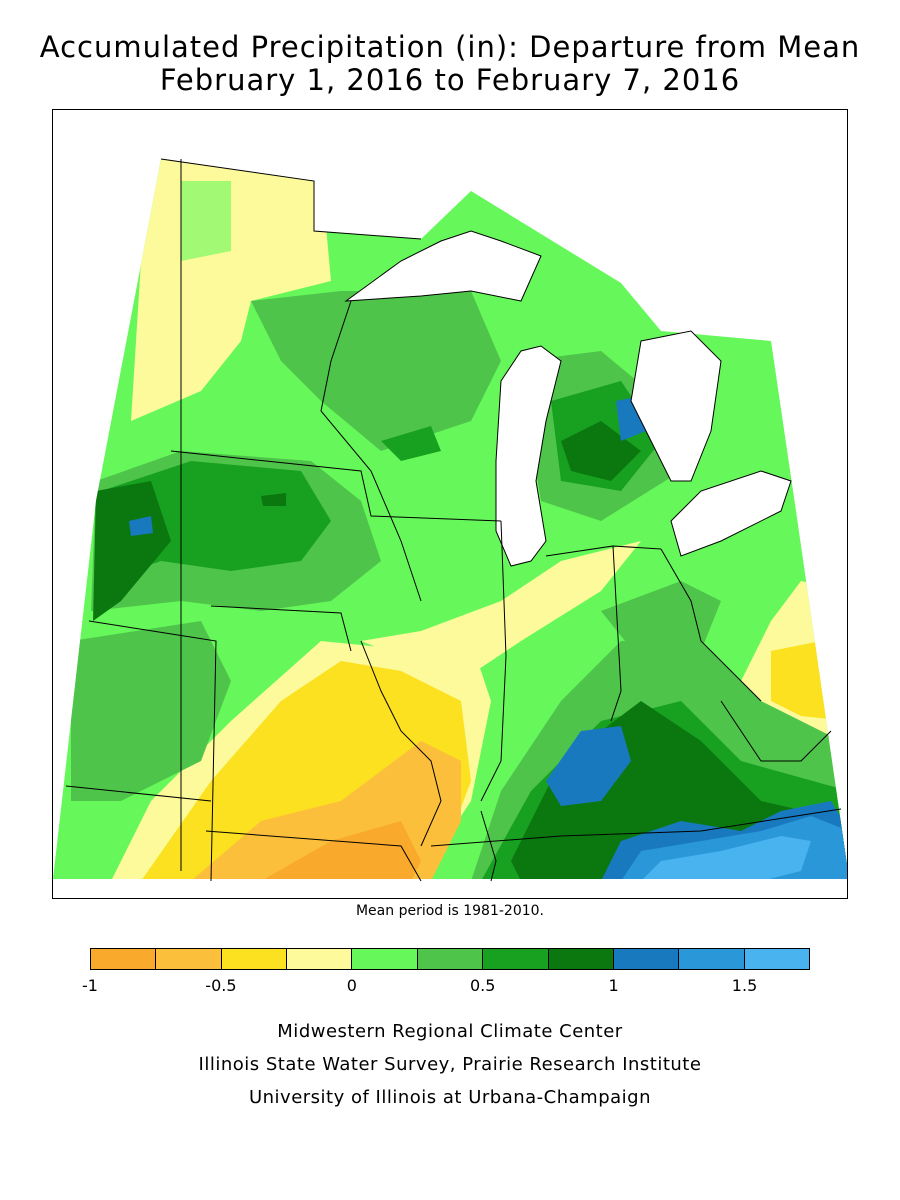 This screenshot has height=1200, width=900. What do you see at coordinates (613, 985) in the screenshot?
I see `legend-tick-label: 1` at bounding box center [613, 985].